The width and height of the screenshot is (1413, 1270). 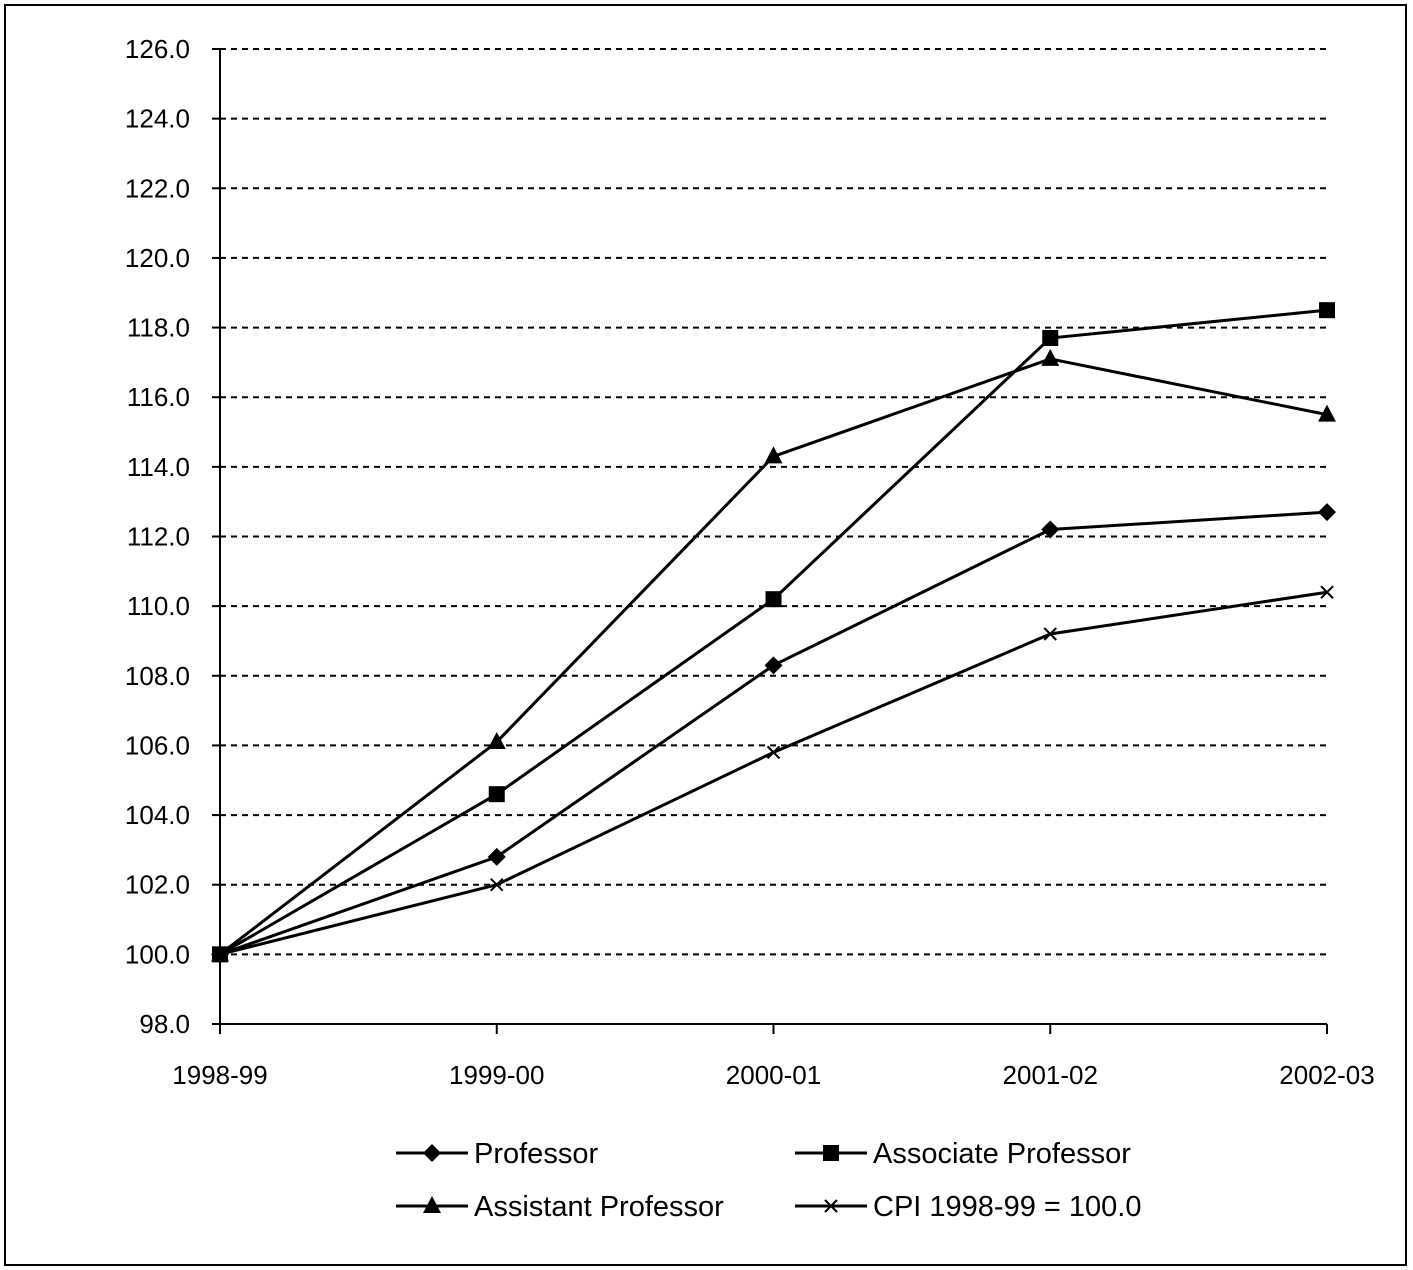 What do you see at coordinates (157, 188) in the screenshot?
I see `y-tick-label: 122.0` at bounding box center [157, 188].